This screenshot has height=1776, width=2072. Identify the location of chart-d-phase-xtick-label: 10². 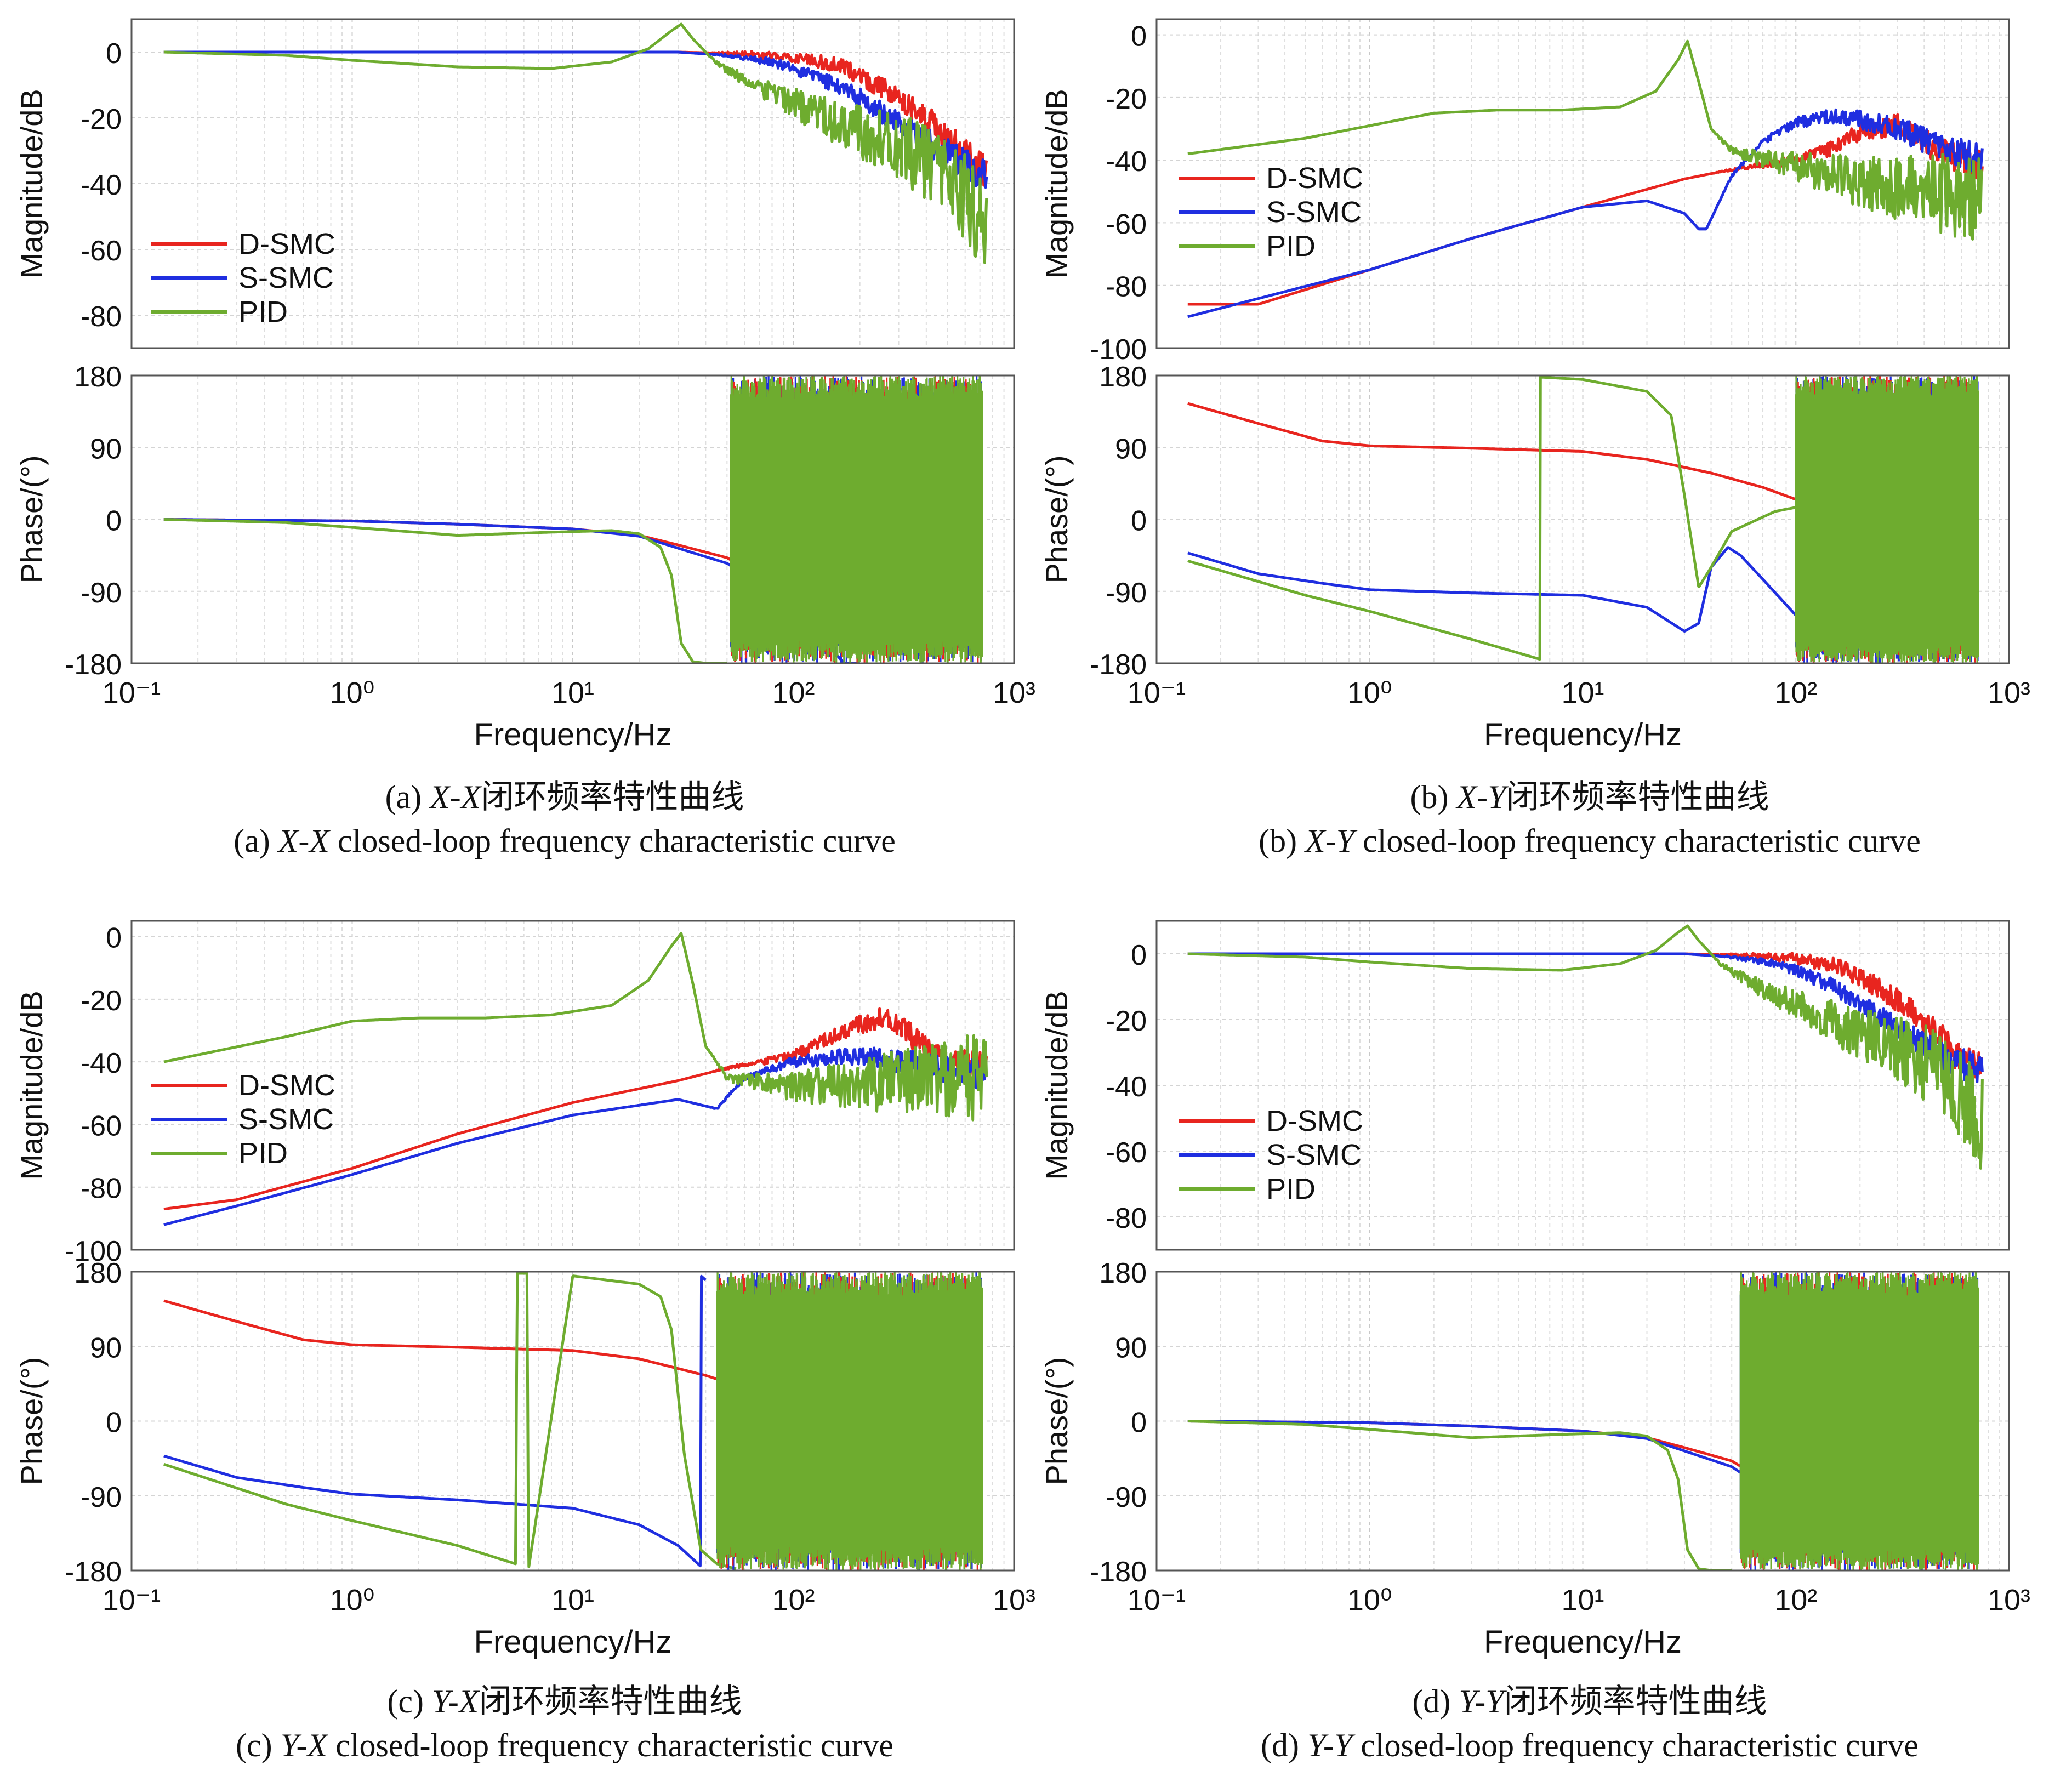
(1795, 1600).